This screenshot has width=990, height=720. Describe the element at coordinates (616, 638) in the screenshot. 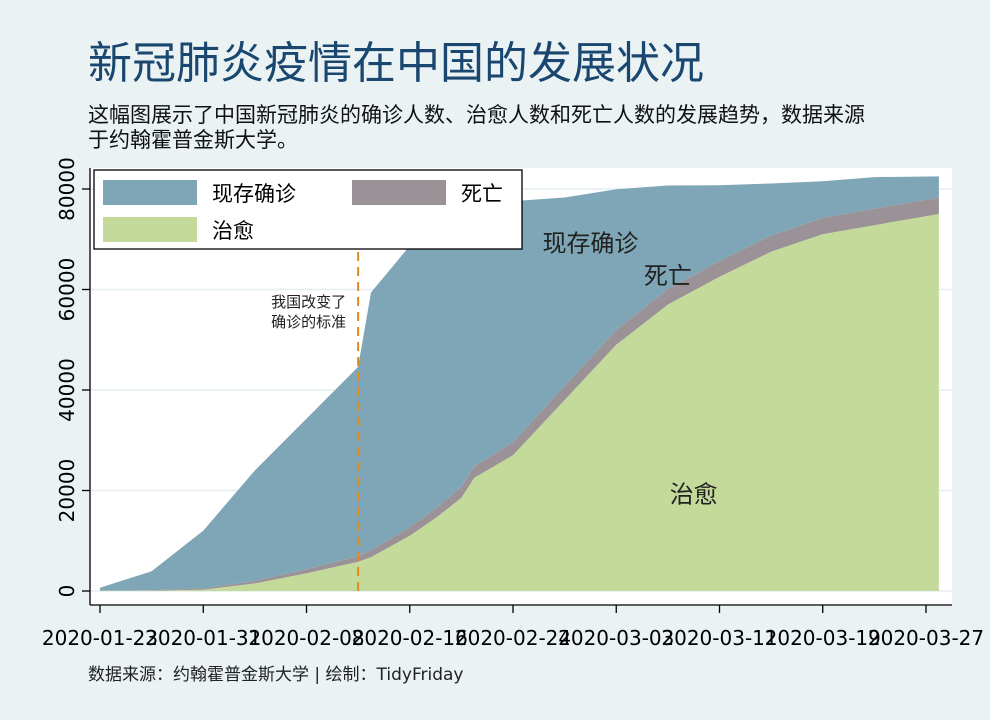

I see `x-tick-label-5: 2020-03-03` at that location.